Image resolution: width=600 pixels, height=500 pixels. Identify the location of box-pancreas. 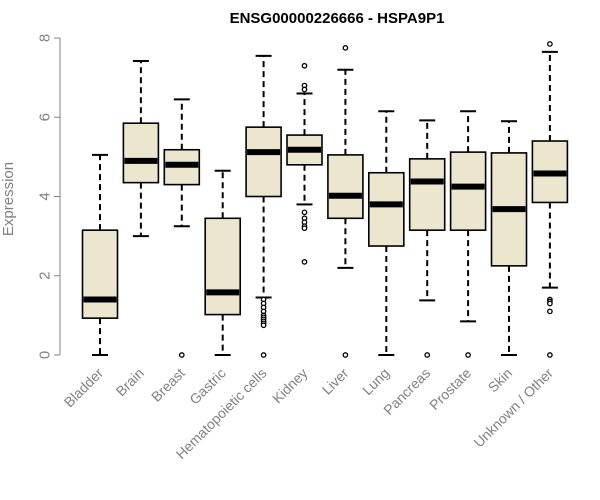
(427, 238).